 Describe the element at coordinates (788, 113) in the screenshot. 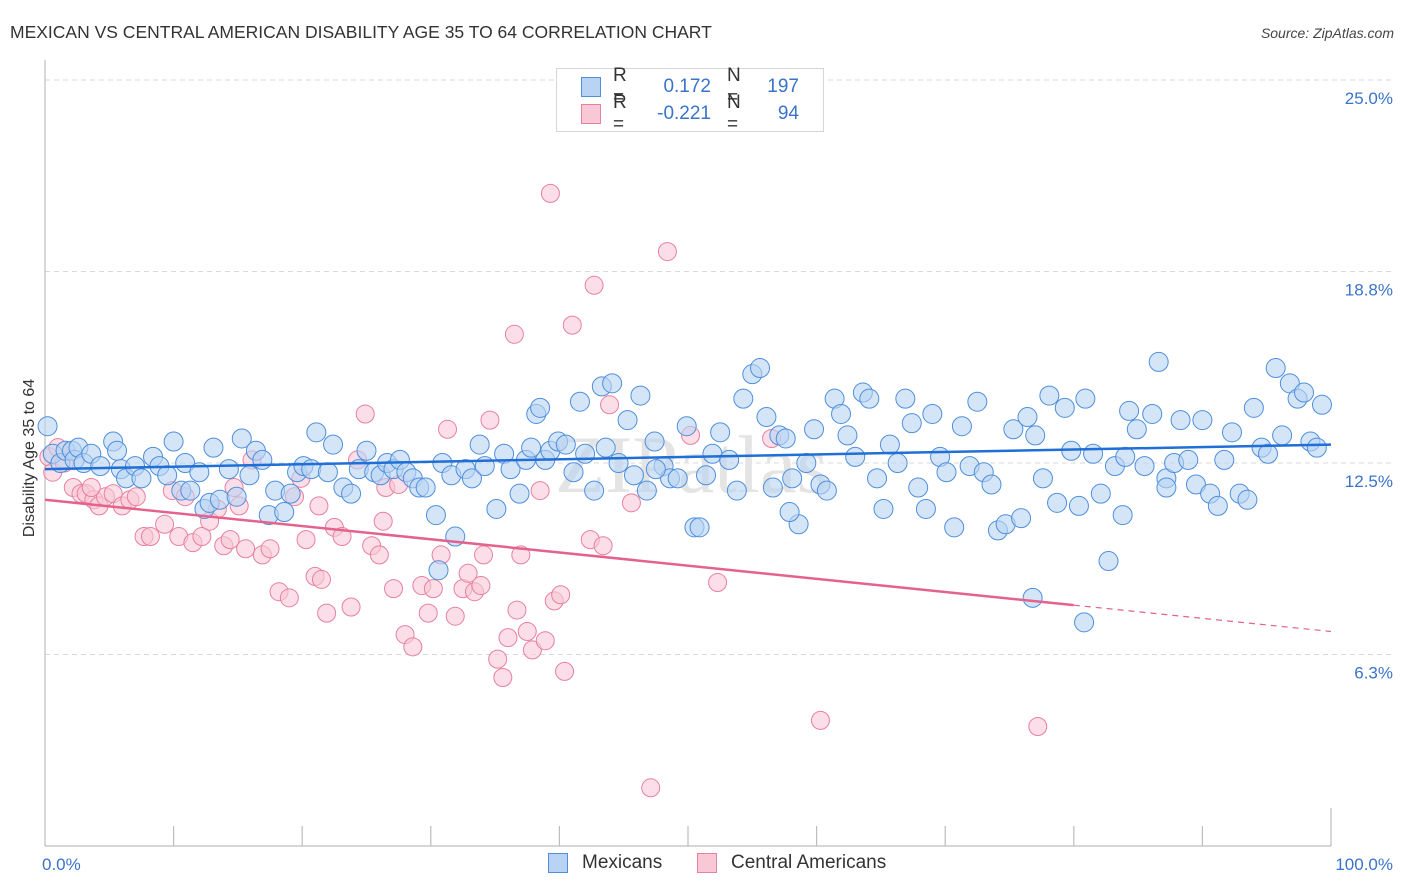

I see `n-value: 94` at that location.